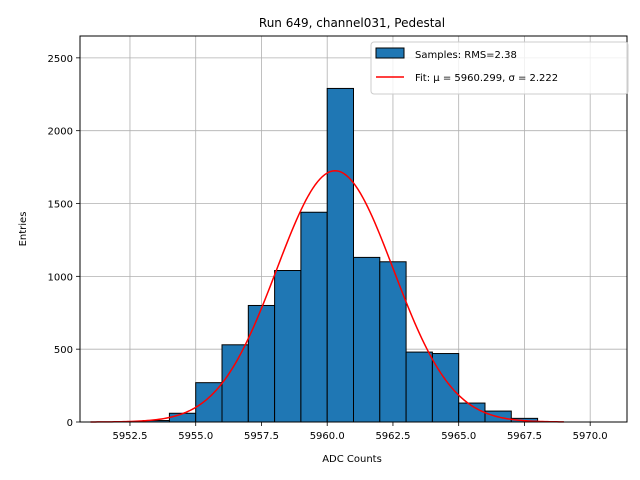 The image size is (640, 480). What do you see at coordinates (392, 436) in the screenshot?
I see `x-tick-label: 5962.5` at bounding box center [392, 436].